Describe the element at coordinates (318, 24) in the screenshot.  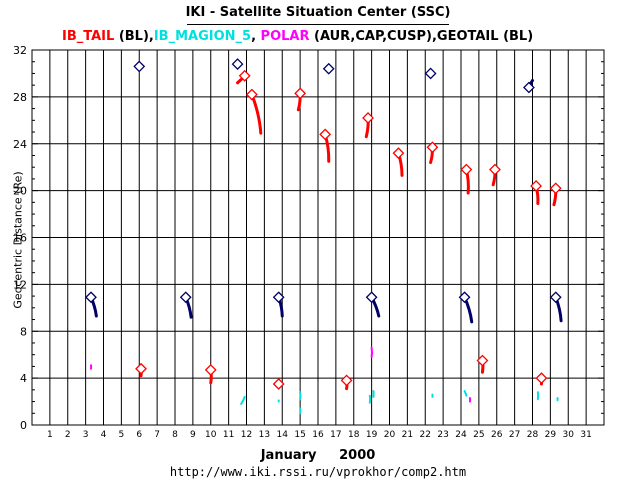
I see `title-underline` at that location.